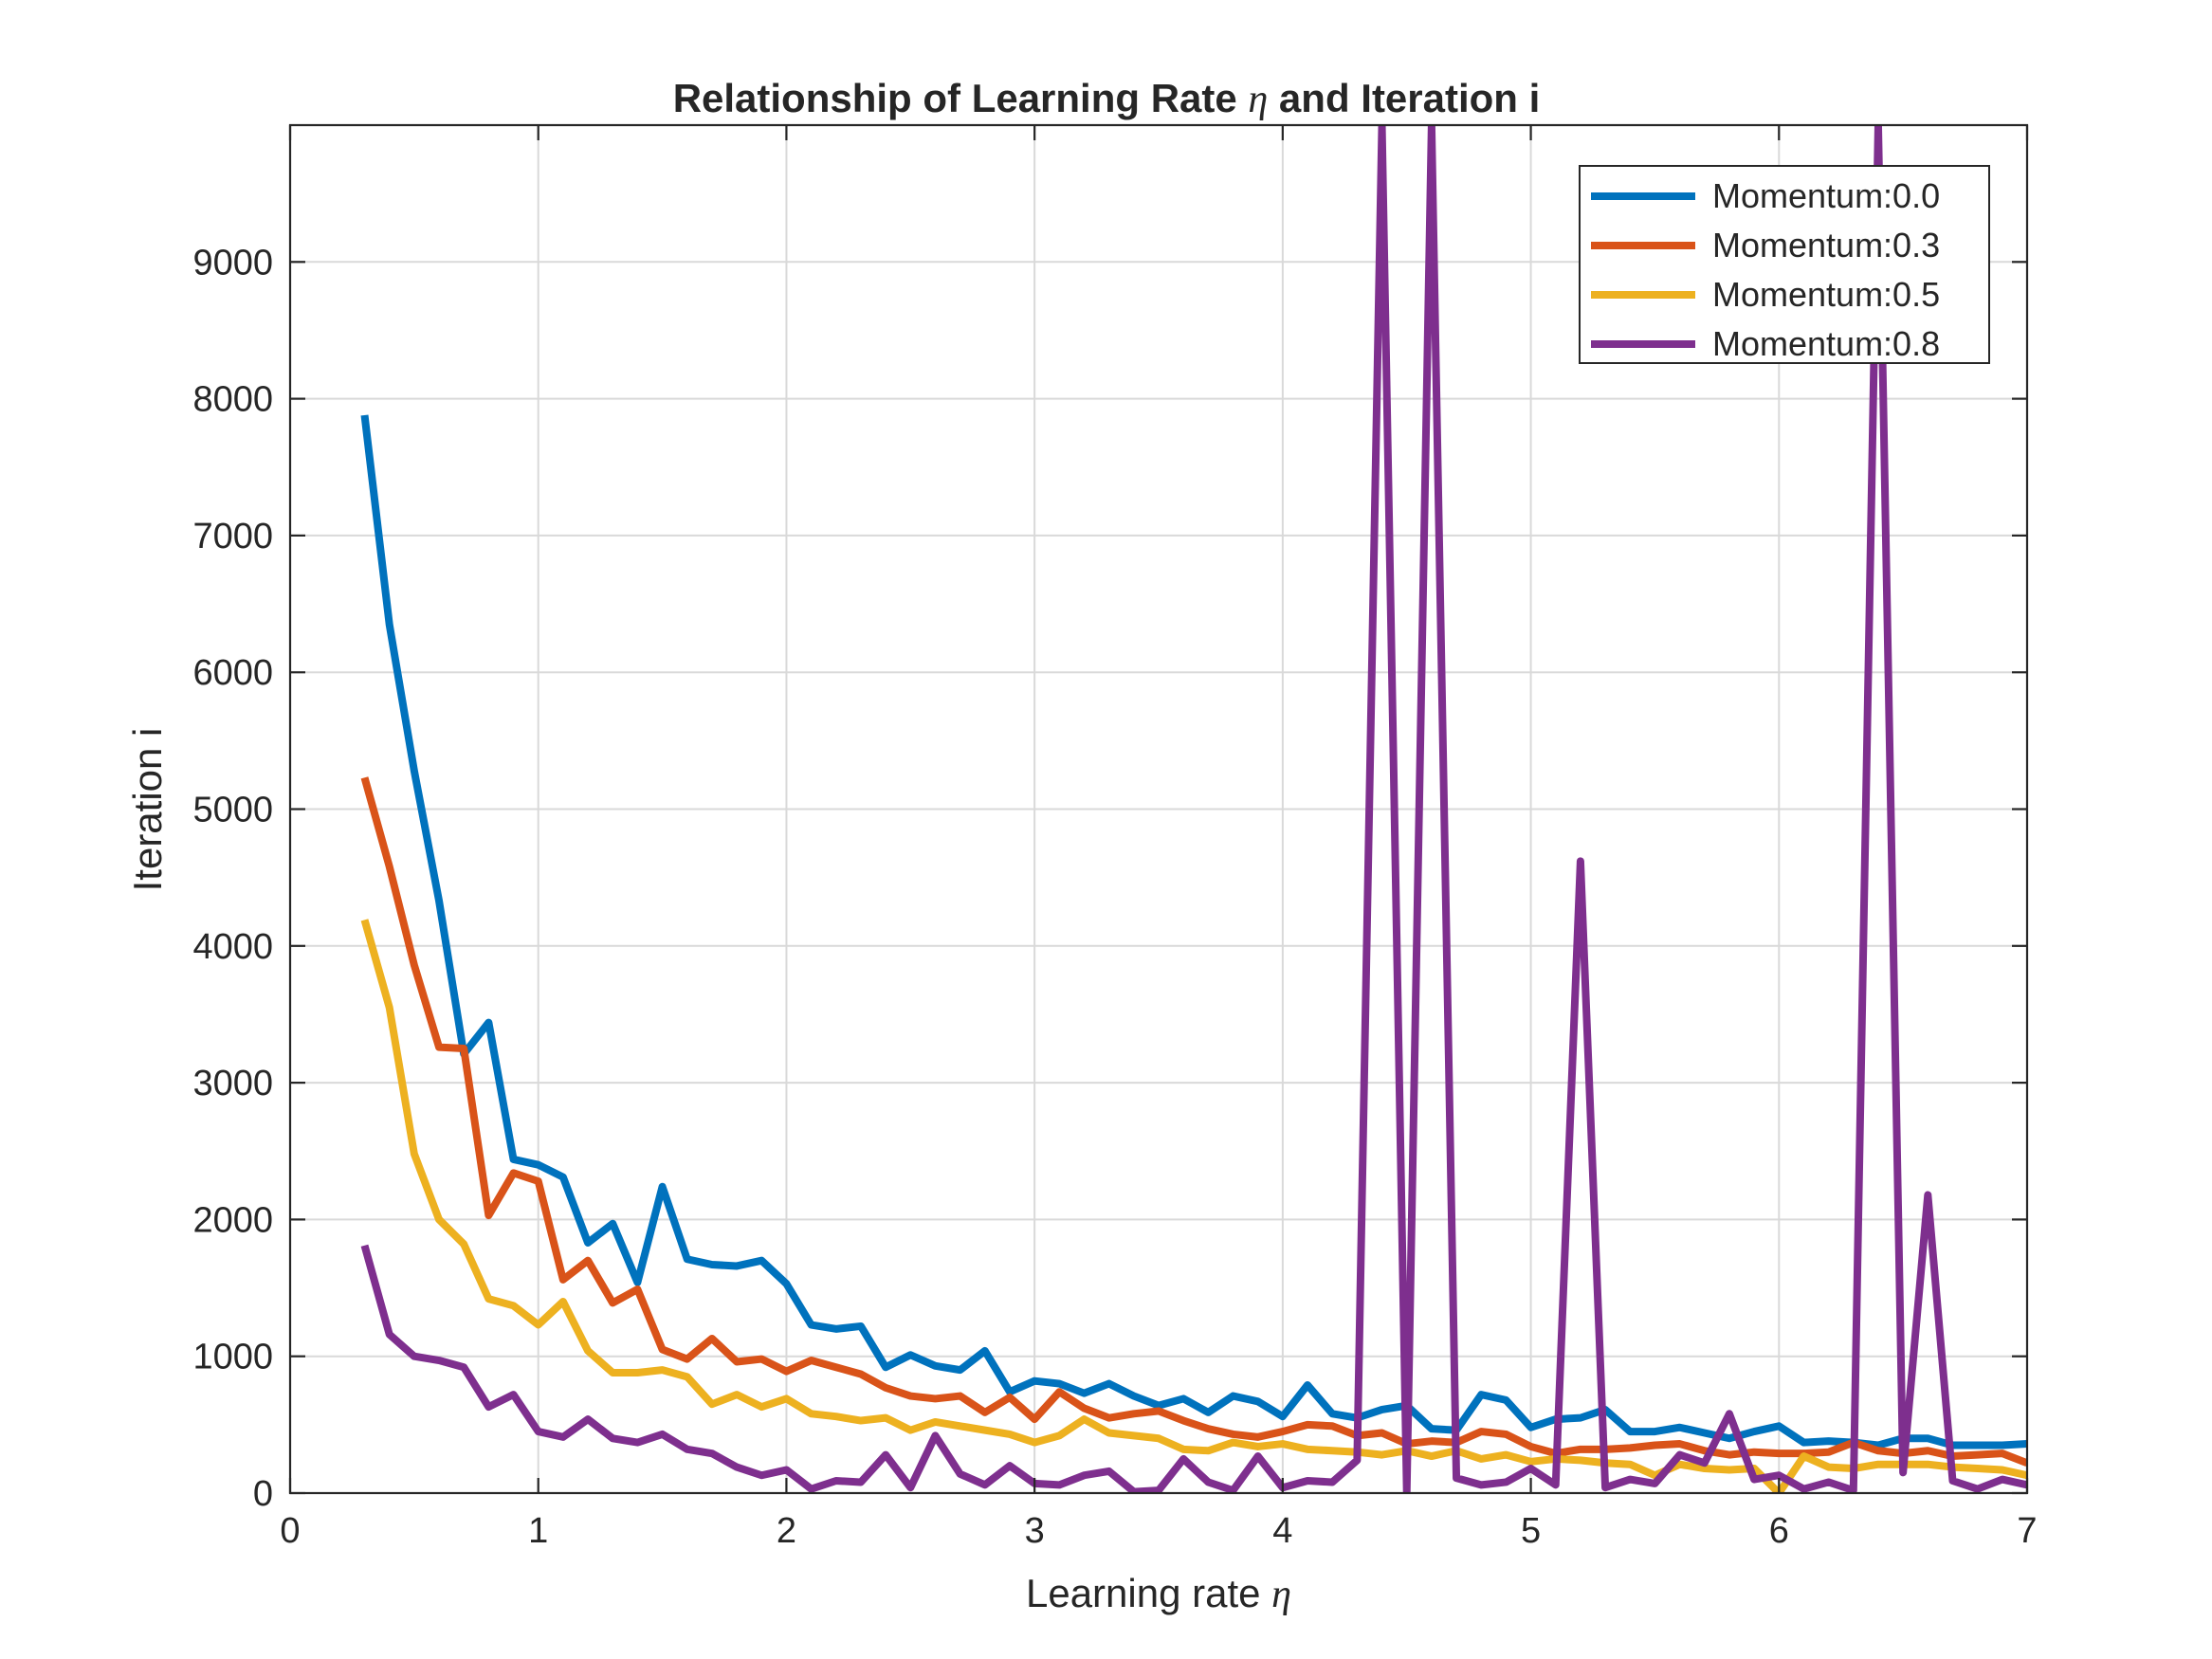 Image resolution: width=2212 pixels, height=1659 pixels. I want to click on y-tick-label: 8000, so click(232, 400).